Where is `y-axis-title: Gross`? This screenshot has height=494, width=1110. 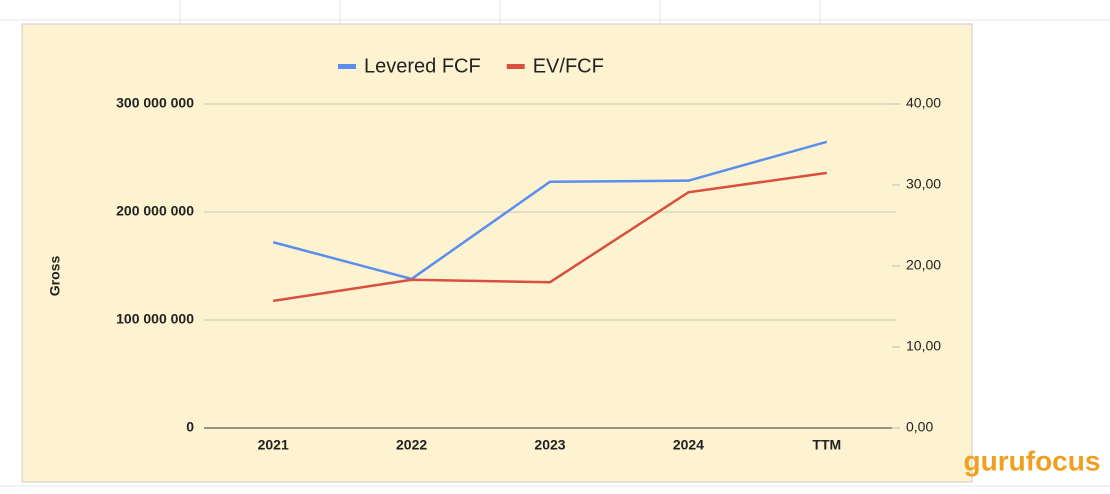
y-axis-title: Gross is located at coordinates (55, 276).